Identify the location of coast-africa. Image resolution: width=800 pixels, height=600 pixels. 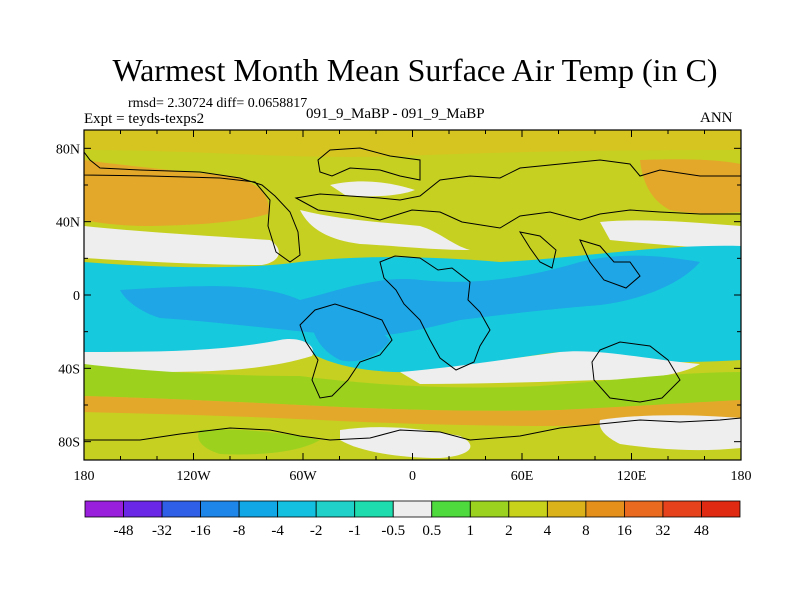
(435, 313).